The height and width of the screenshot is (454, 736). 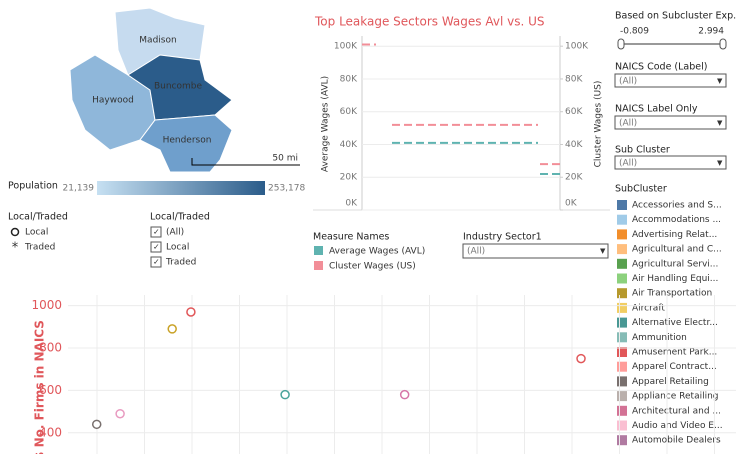 I want to click on y2-tick-label: 0K, so click(x=571, y=204).